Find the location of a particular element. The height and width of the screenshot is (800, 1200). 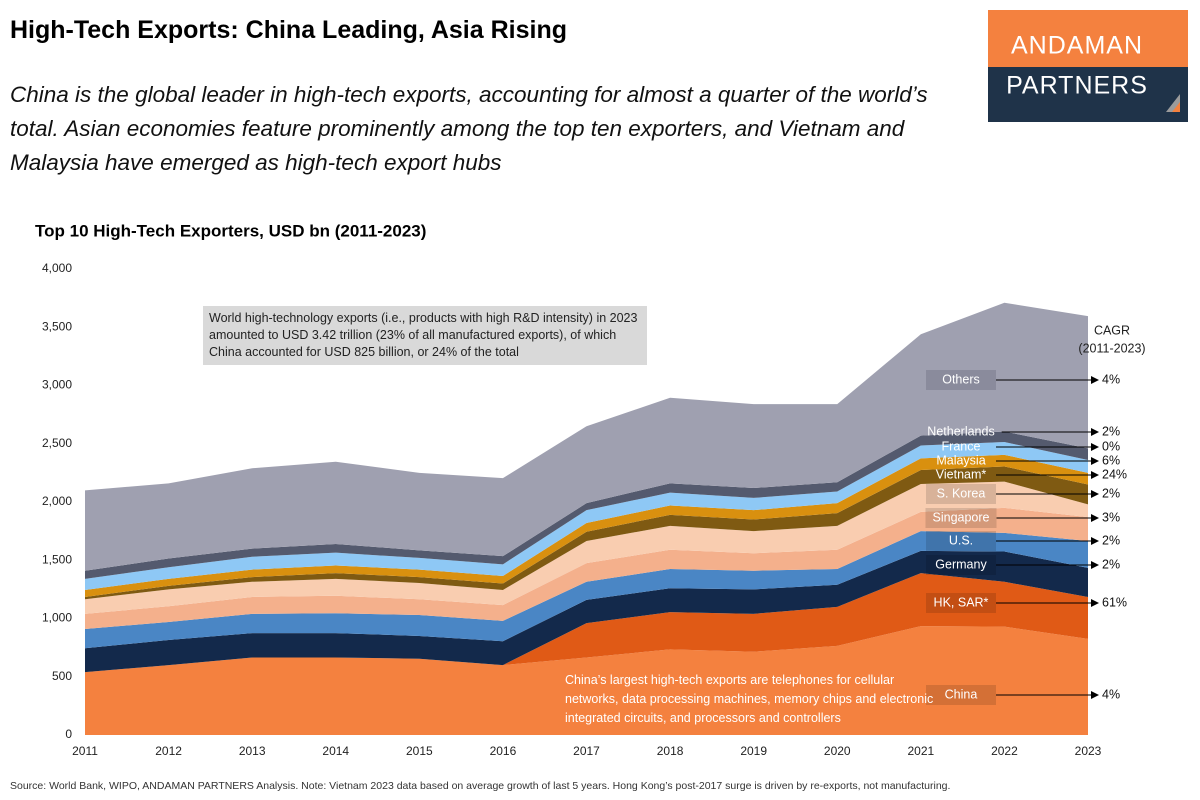

logo-top is located at coordinates (1088, 38).